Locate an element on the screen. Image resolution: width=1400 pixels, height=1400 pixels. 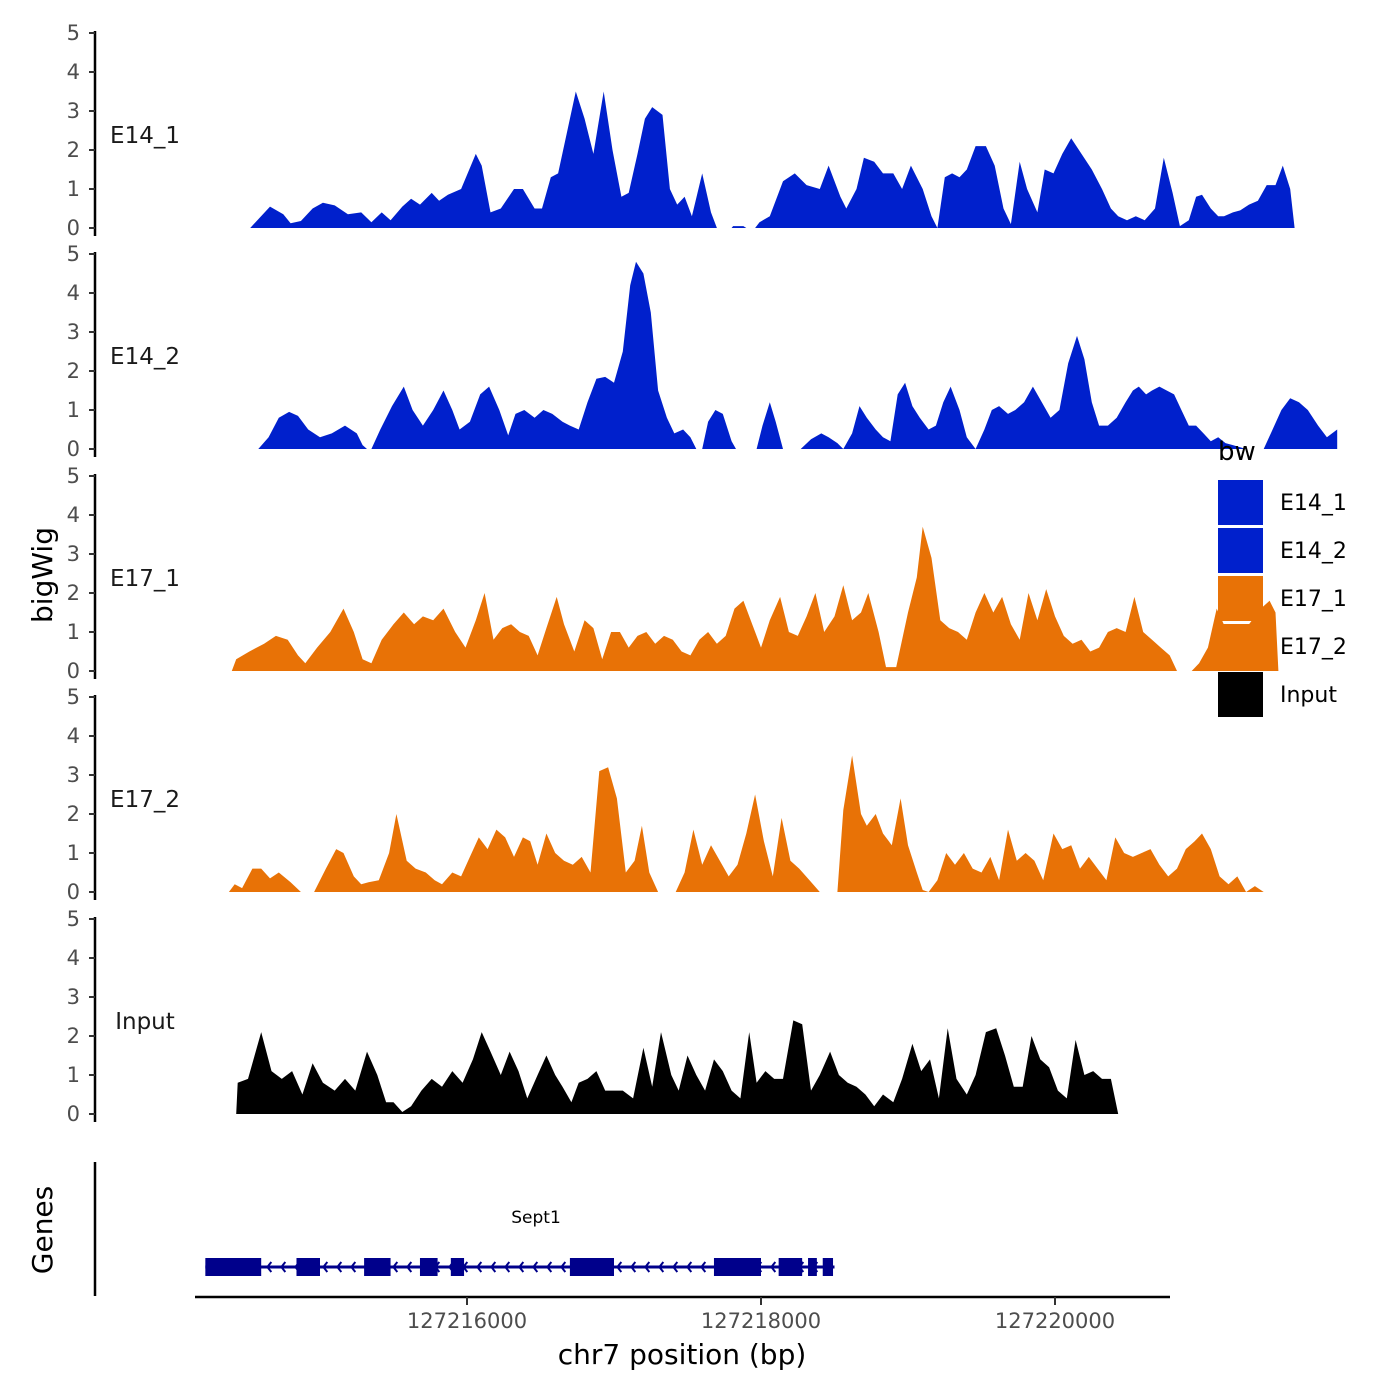
track-e14-1: 0 1 2 3 4 5 E14_1 is located at coordinates (681, 130).